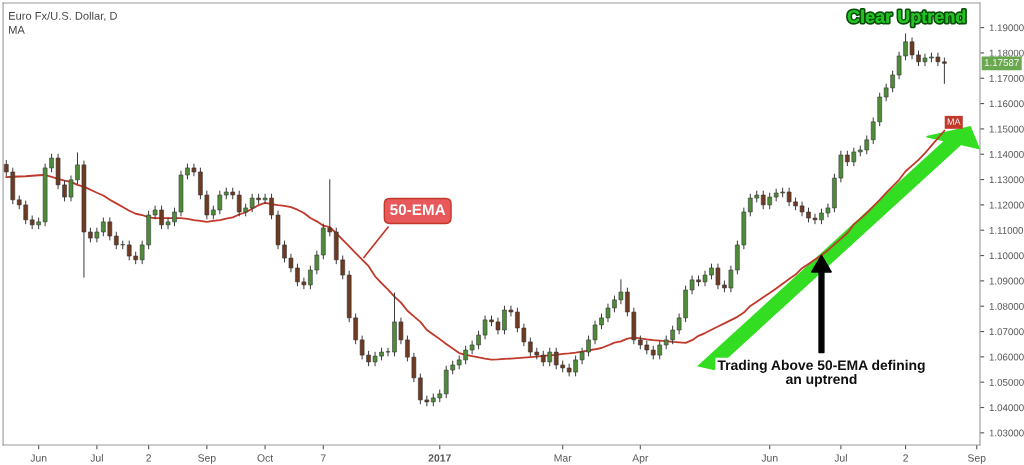 Image resolution: width=1024 pixels, height=465 pixels. I want to click on text: 1.17587, so click(1001, 62).